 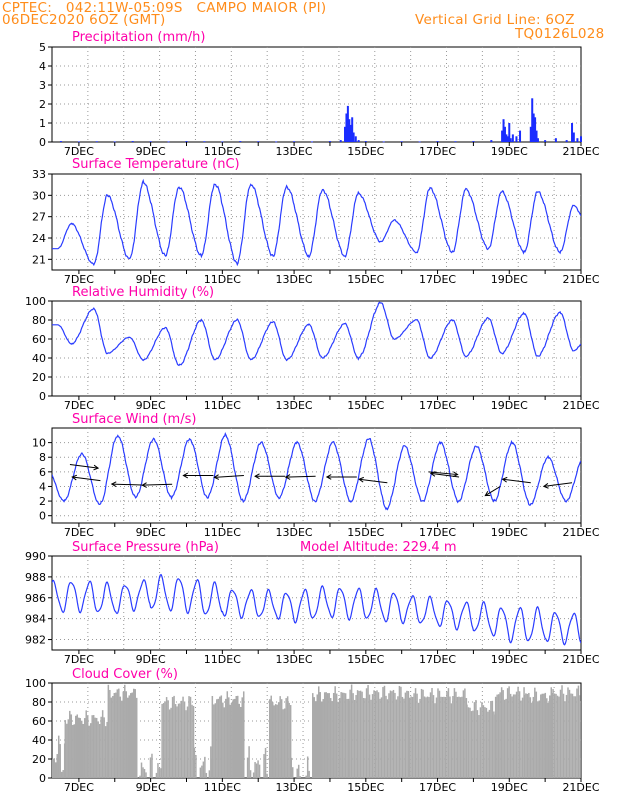 What do you see at coordinates (42, 85) in the screenshot?
I see `y-tick-label: 3` at bounding box center [42, 85].